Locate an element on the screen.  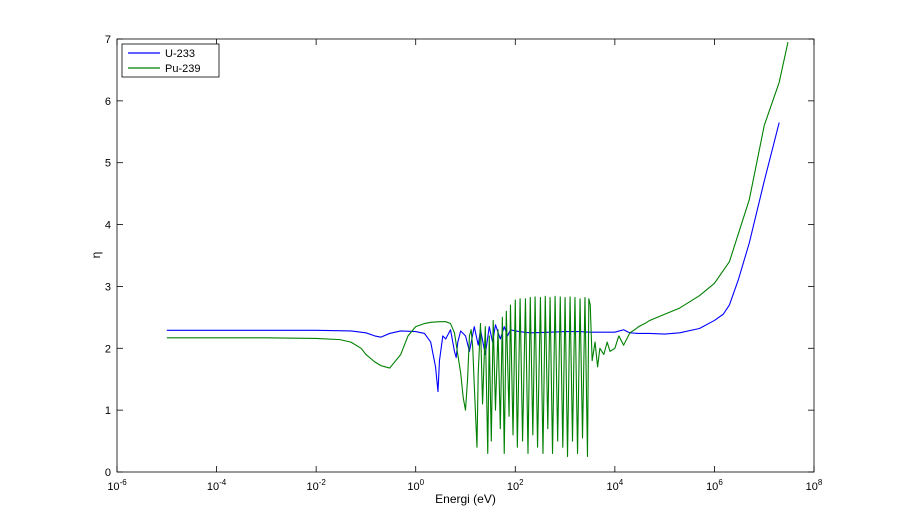
legend: U-233 Pu-239 is located at coordinates (170, 60).